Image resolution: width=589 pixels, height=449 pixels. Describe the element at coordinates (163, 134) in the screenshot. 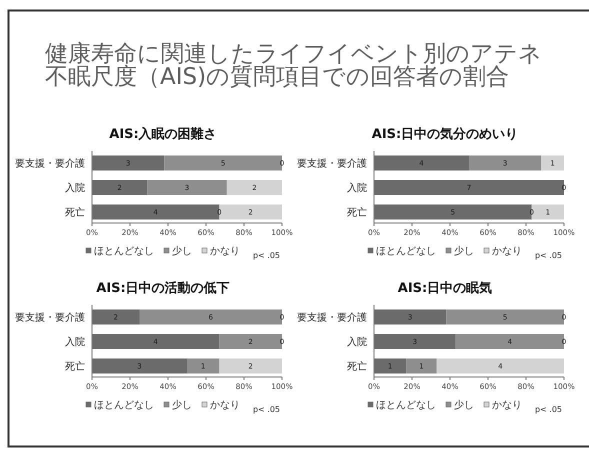

I see `chart-title: AIS:入眠の困難さ` at that location.